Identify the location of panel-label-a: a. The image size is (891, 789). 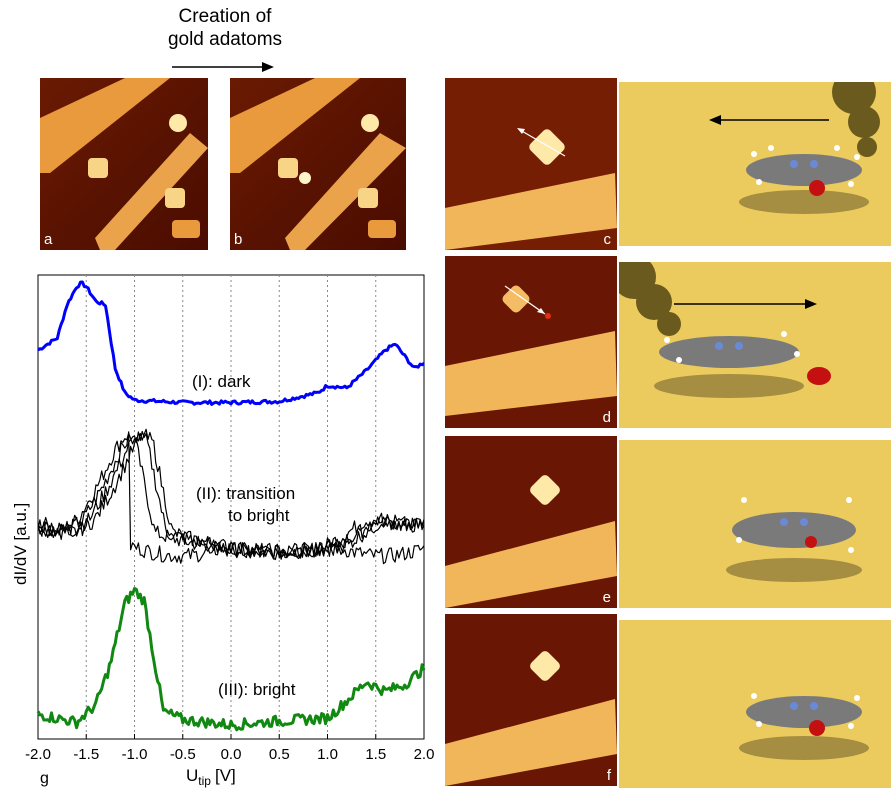
(48, 239).